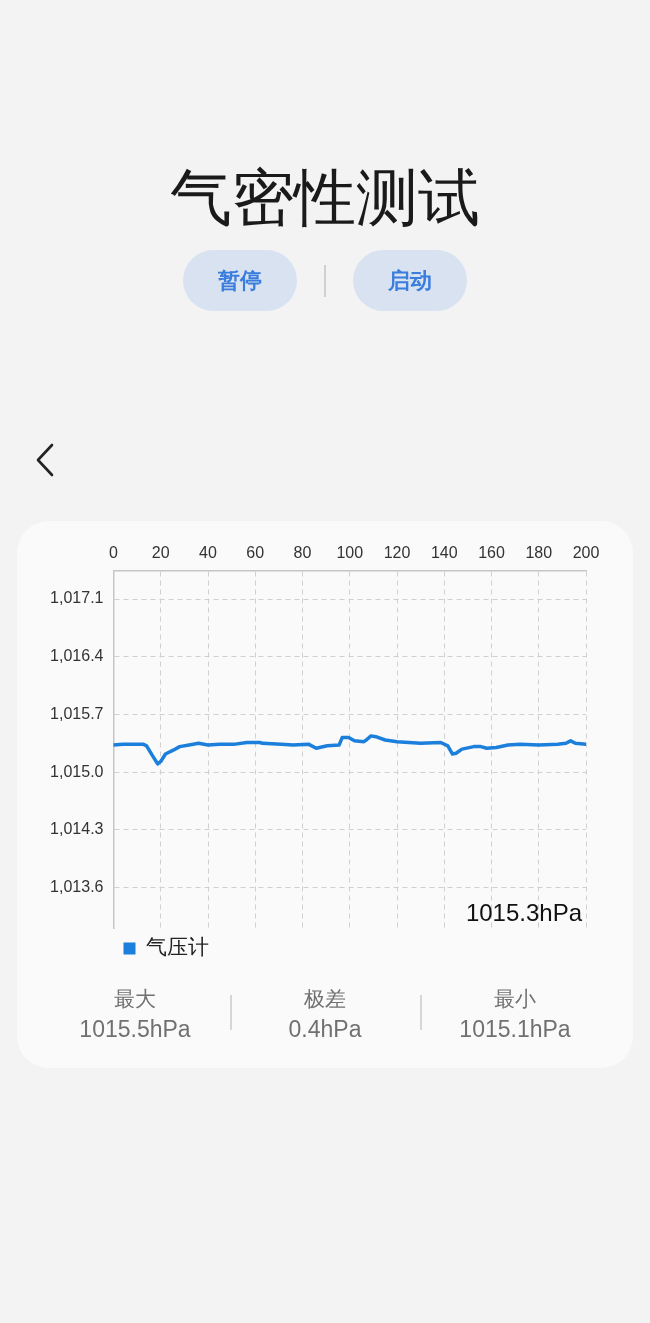 Image resolution: width=650 pixels, height=1323 pixels. What do you see at coordinates (410, 280) in the screenshot?
I see `start-button: 启动` at bounding box center [410, 280].